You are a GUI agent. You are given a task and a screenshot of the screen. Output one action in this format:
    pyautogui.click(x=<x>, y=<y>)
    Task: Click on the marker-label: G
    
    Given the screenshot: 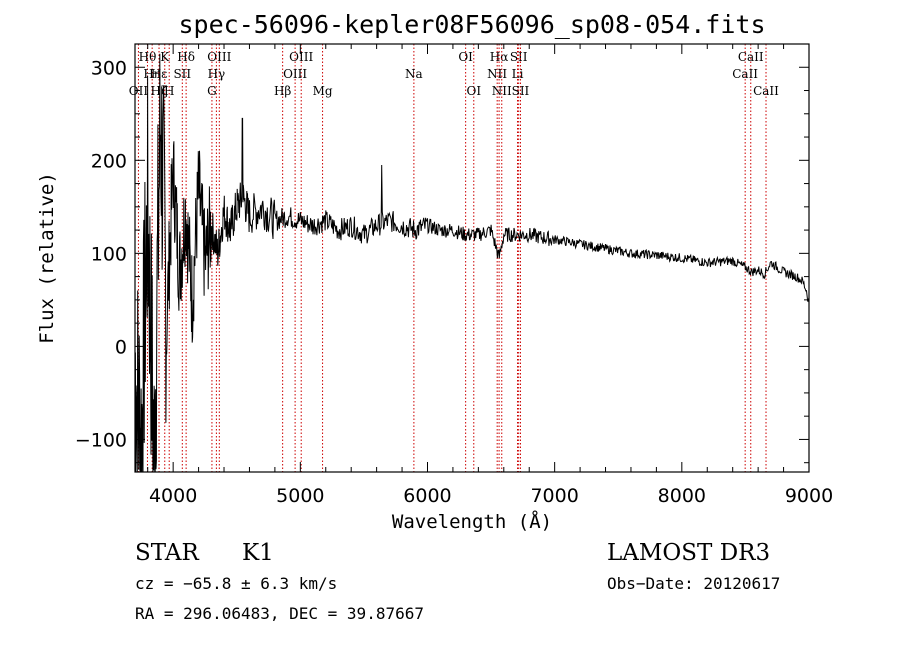 What is the action you would take?
    pyautogui.click(x=212, y=91)
    